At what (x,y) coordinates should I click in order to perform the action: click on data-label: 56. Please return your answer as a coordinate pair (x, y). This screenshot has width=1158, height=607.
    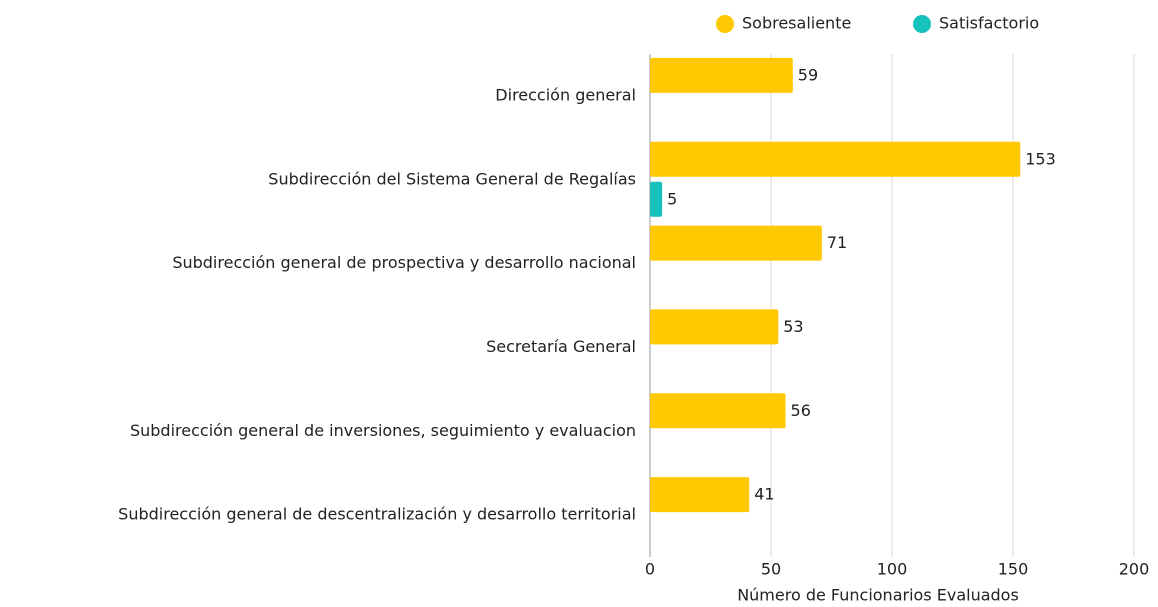
    Looking at the image, I should click on (801, 410).